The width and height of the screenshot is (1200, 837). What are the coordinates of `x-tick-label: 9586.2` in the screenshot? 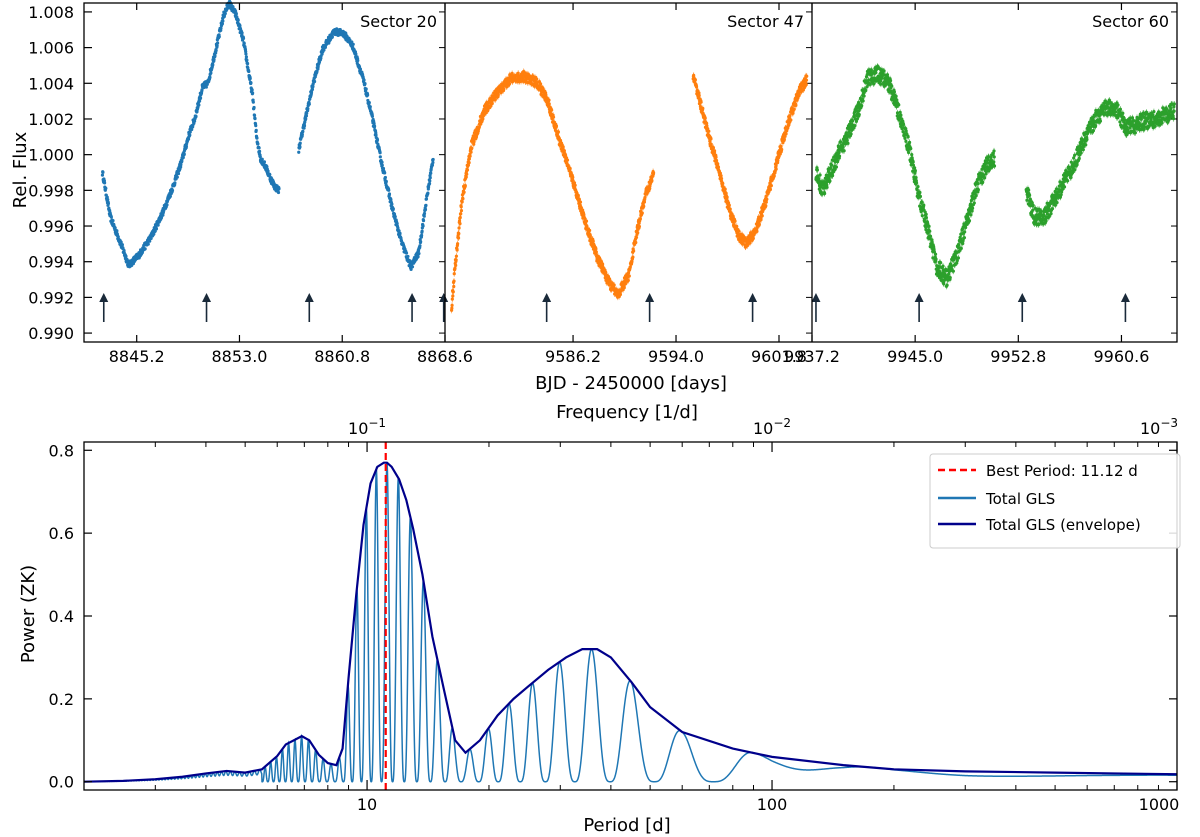 It's located at (573, 356).